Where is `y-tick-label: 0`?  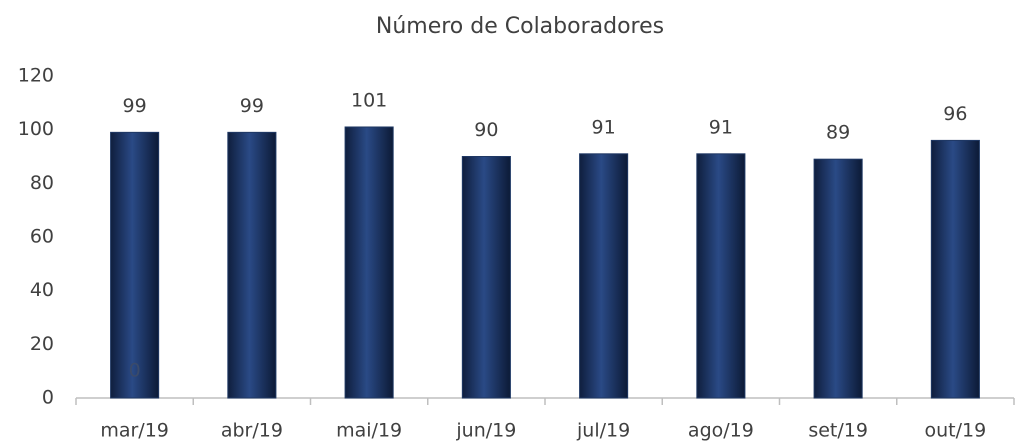
y-tick-label: 0 is located at coordinates (48, 398).